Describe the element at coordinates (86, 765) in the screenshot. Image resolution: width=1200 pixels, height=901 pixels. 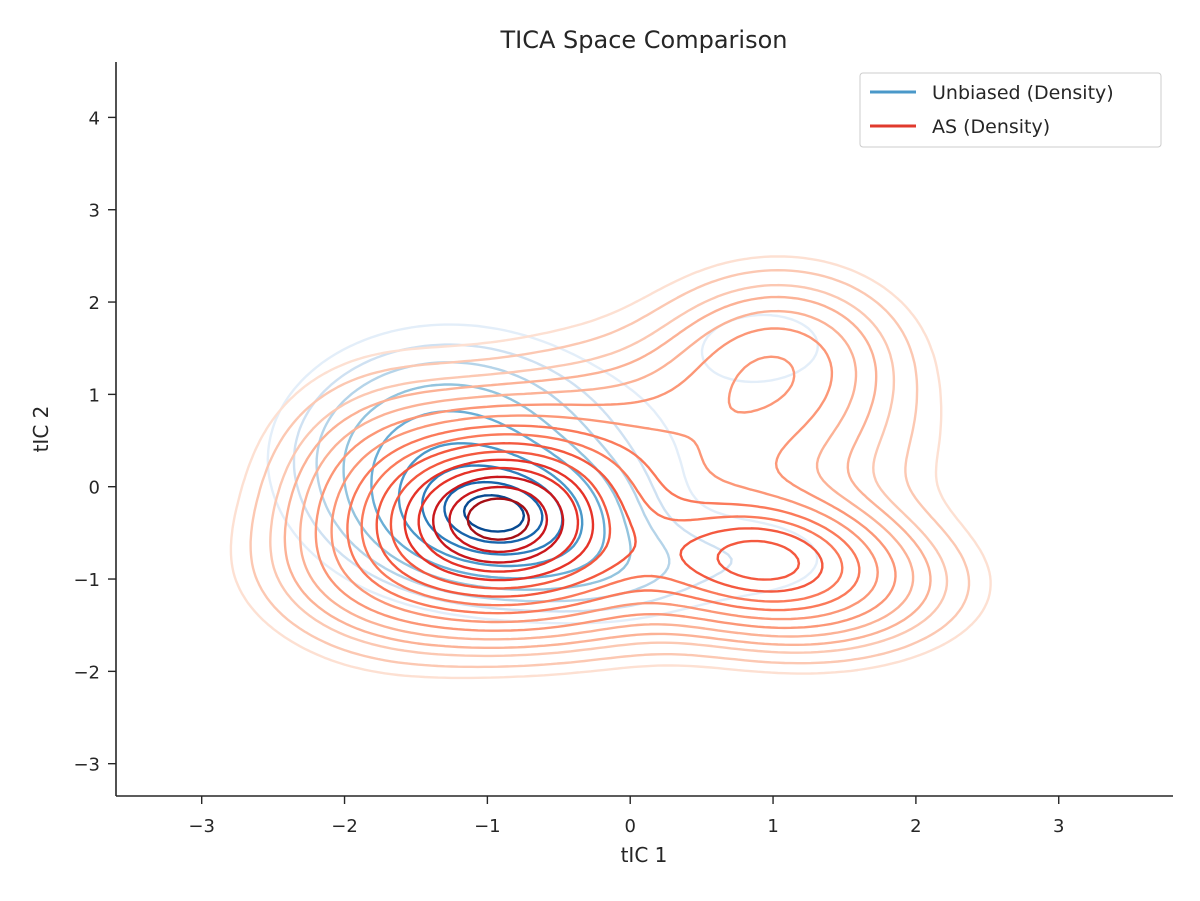
I see `y-tick-label: −3` at that location.